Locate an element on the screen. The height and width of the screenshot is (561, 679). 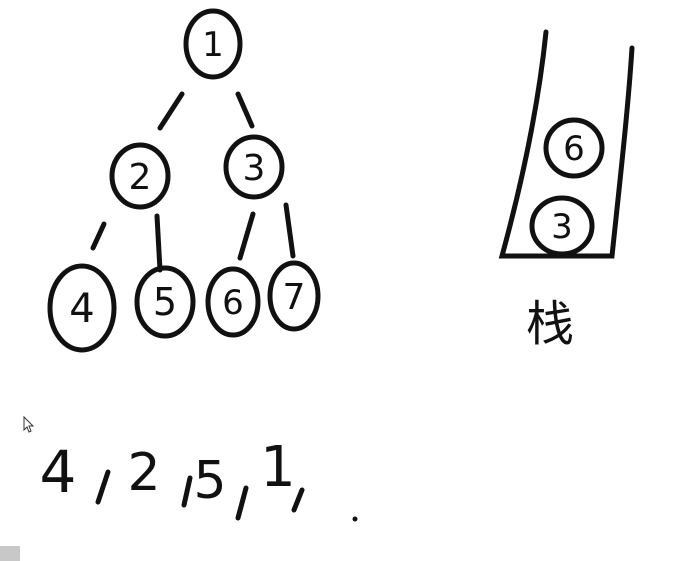
stack-item-3-label: 3 is located at coordinates (562, 227).